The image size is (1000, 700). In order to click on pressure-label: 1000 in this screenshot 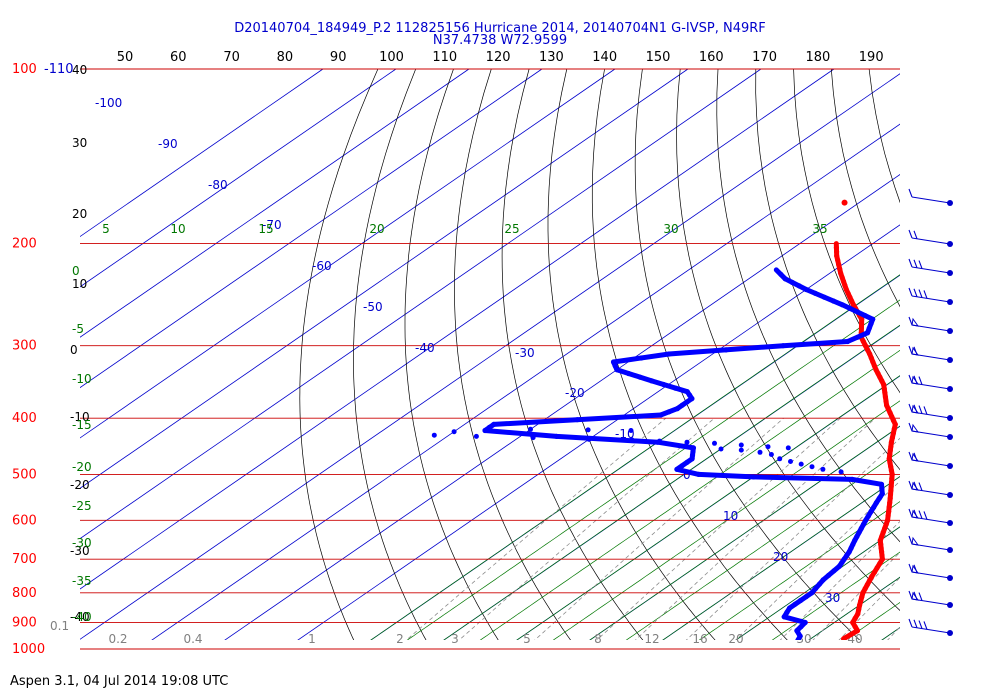, I will do `click(28, 649)`.